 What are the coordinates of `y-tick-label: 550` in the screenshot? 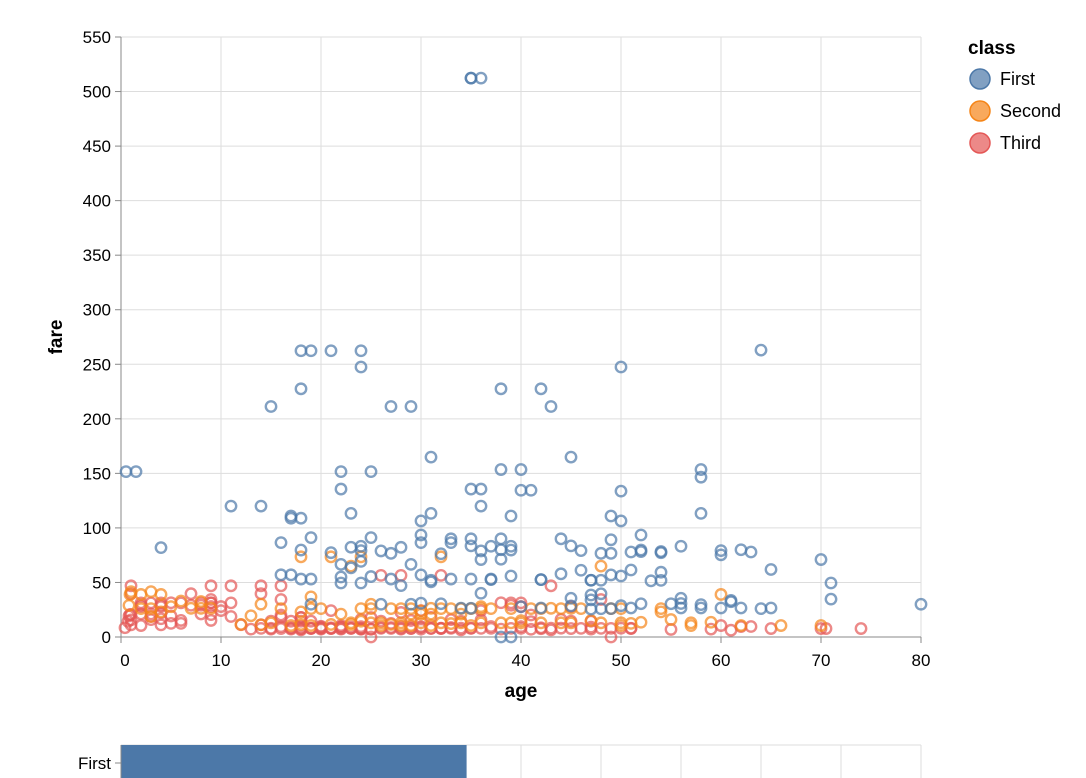 It's located at (97, 37).